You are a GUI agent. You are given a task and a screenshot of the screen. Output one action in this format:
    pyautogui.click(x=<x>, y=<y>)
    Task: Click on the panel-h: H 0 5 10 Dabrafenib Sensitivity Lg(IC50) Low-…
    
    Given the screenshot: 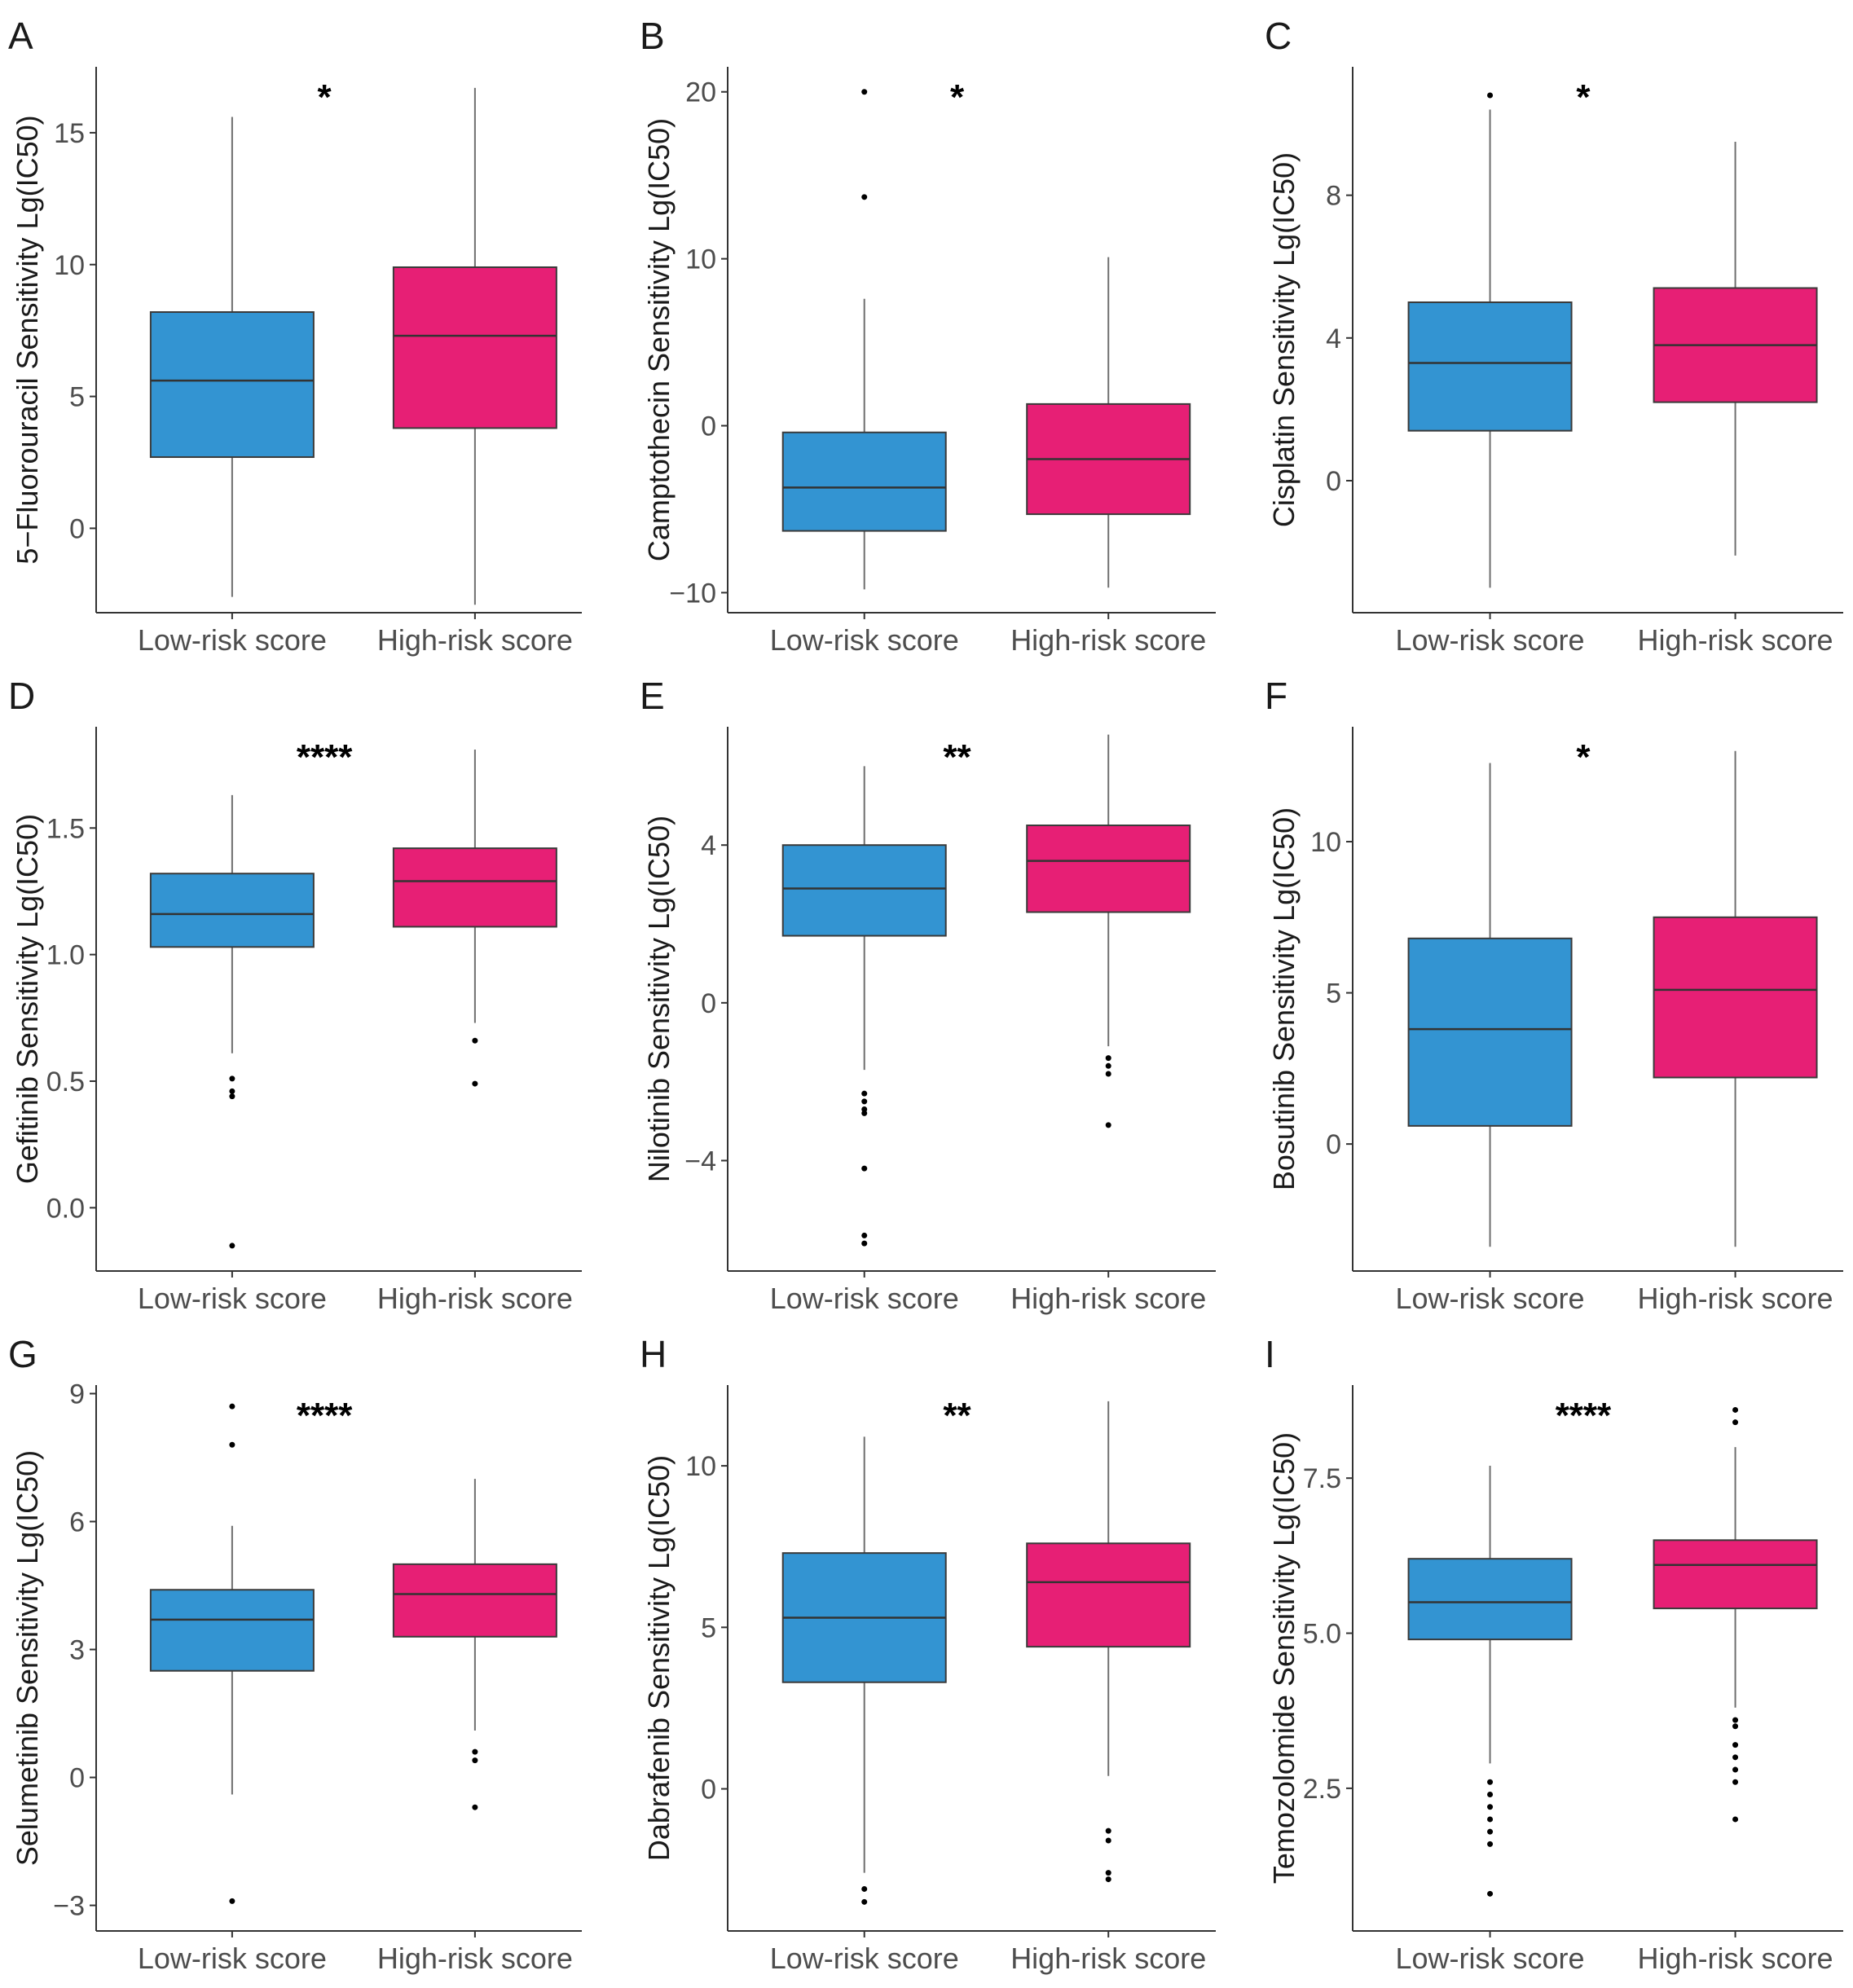 What is the action you would take?
    pyautogui.click(x=928, y=1654)
    